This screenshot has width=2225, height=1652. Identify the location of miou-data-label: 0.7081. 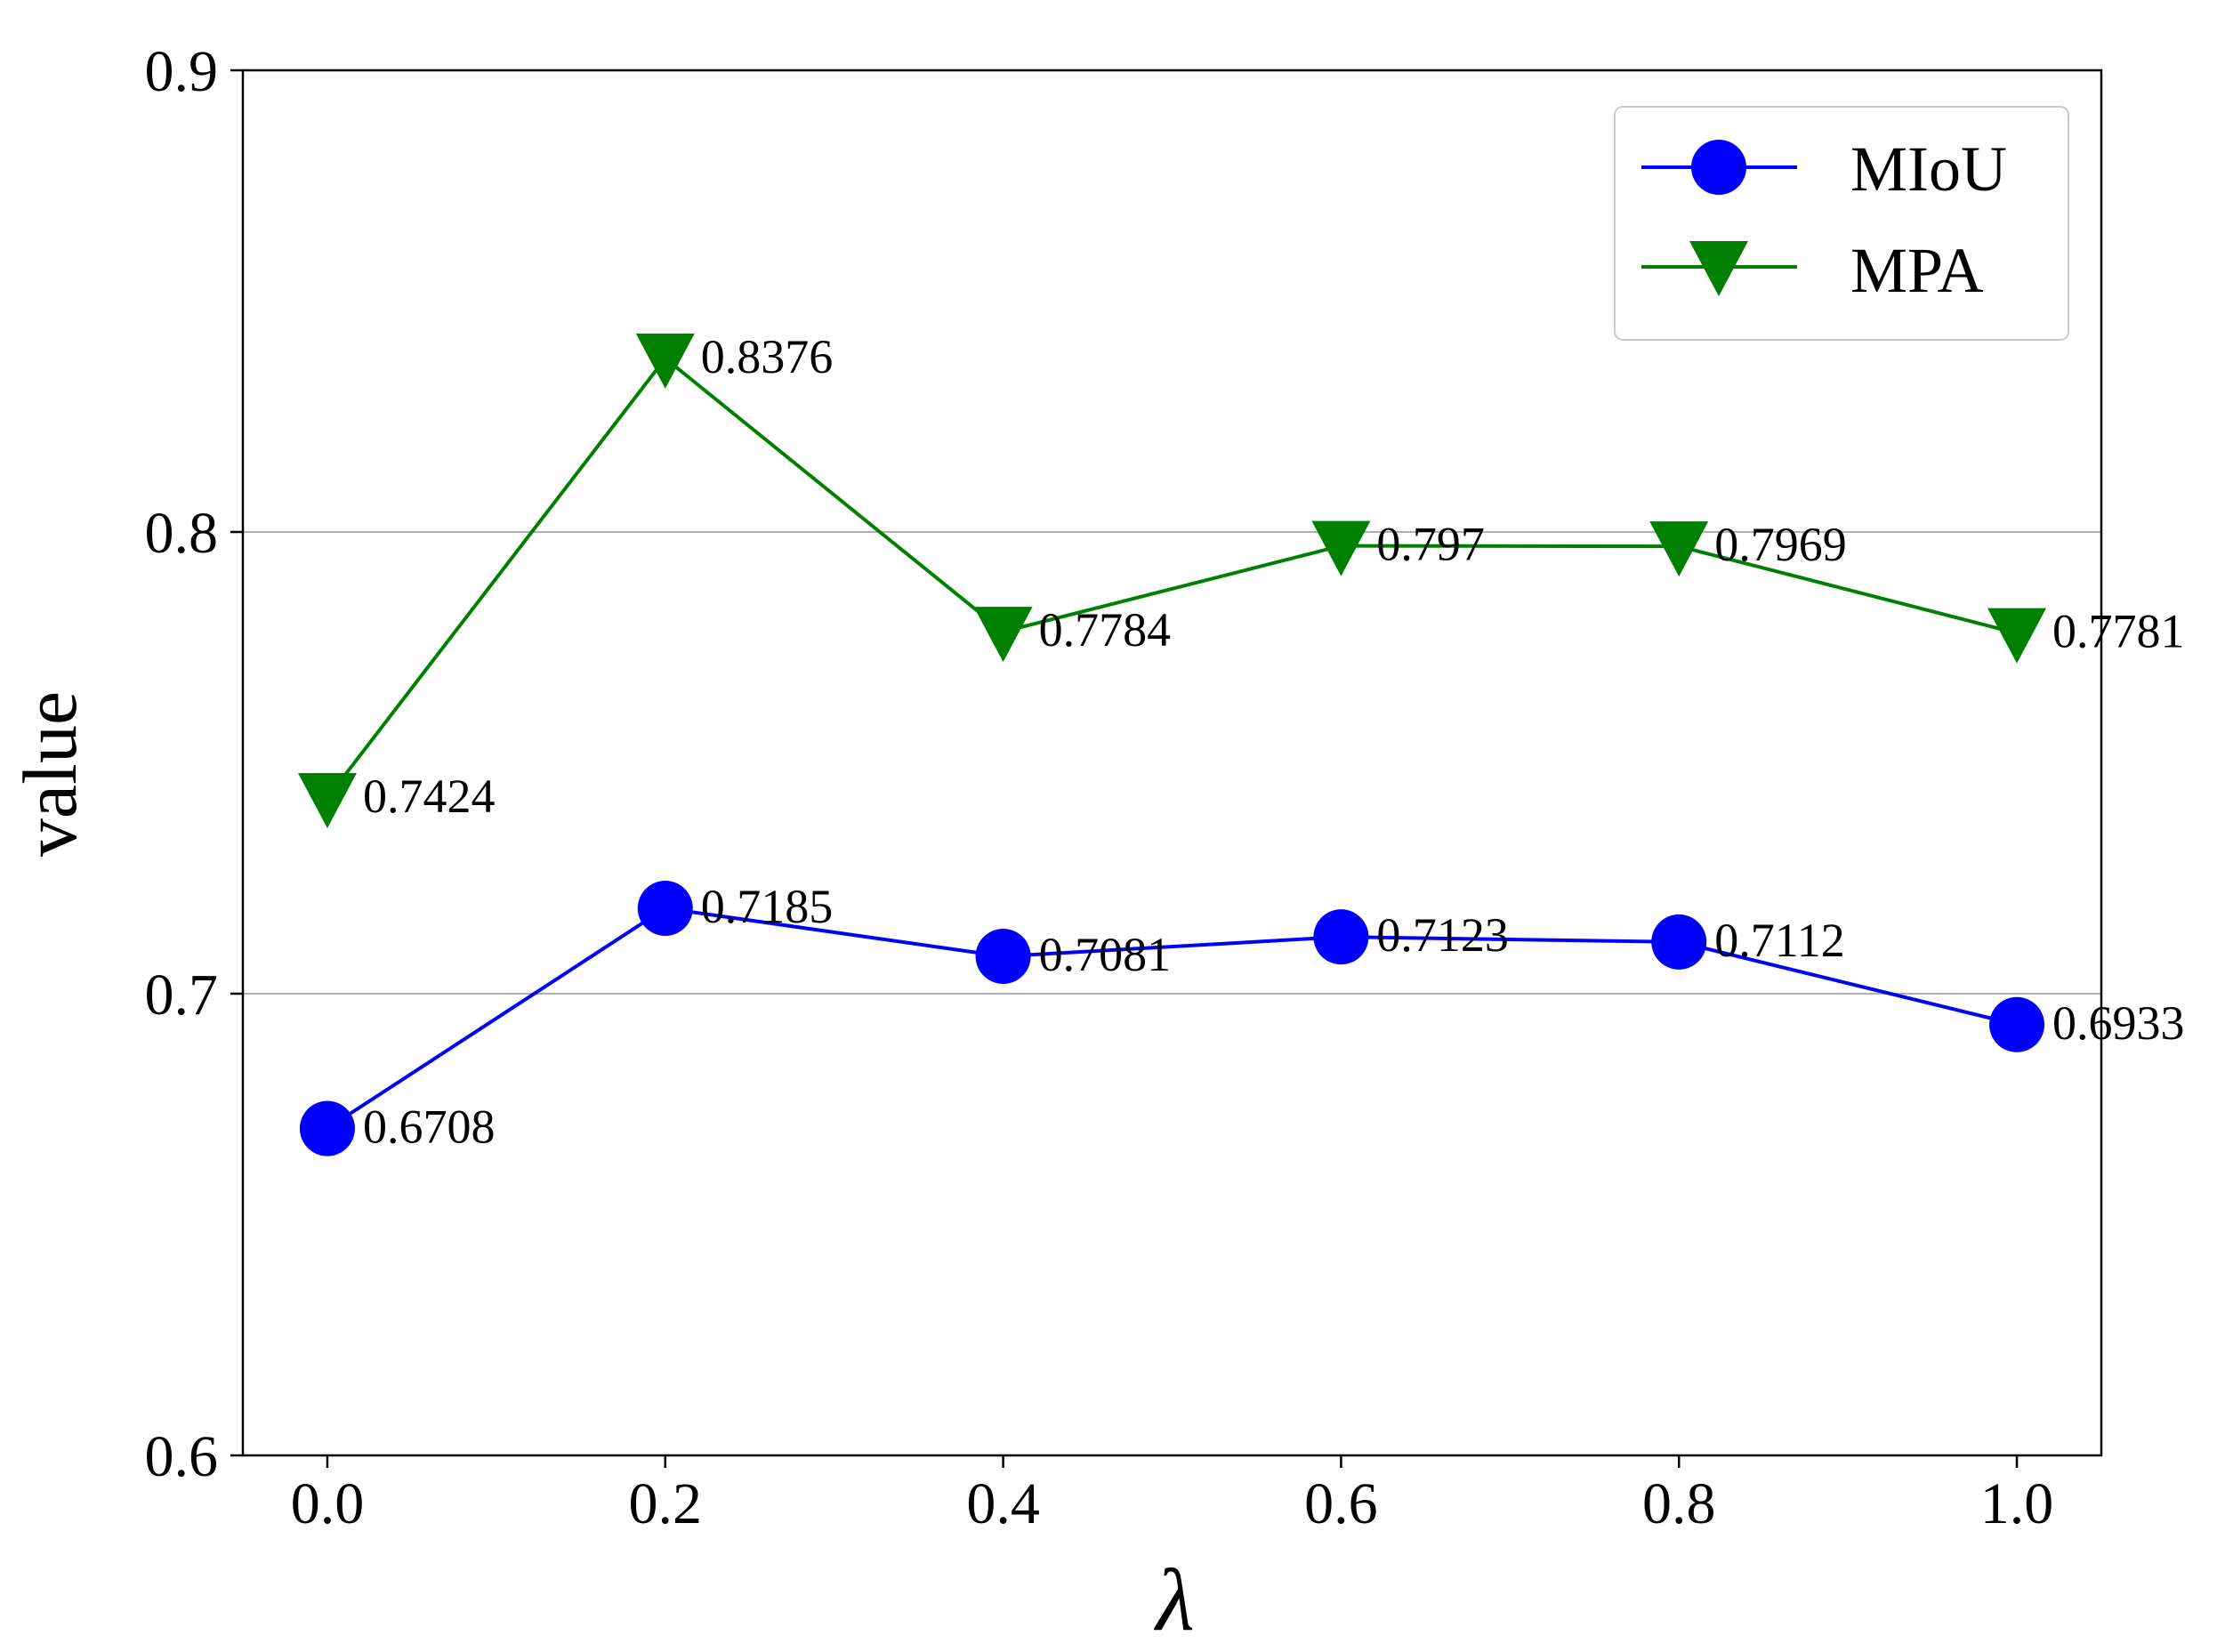
(1105, 954).